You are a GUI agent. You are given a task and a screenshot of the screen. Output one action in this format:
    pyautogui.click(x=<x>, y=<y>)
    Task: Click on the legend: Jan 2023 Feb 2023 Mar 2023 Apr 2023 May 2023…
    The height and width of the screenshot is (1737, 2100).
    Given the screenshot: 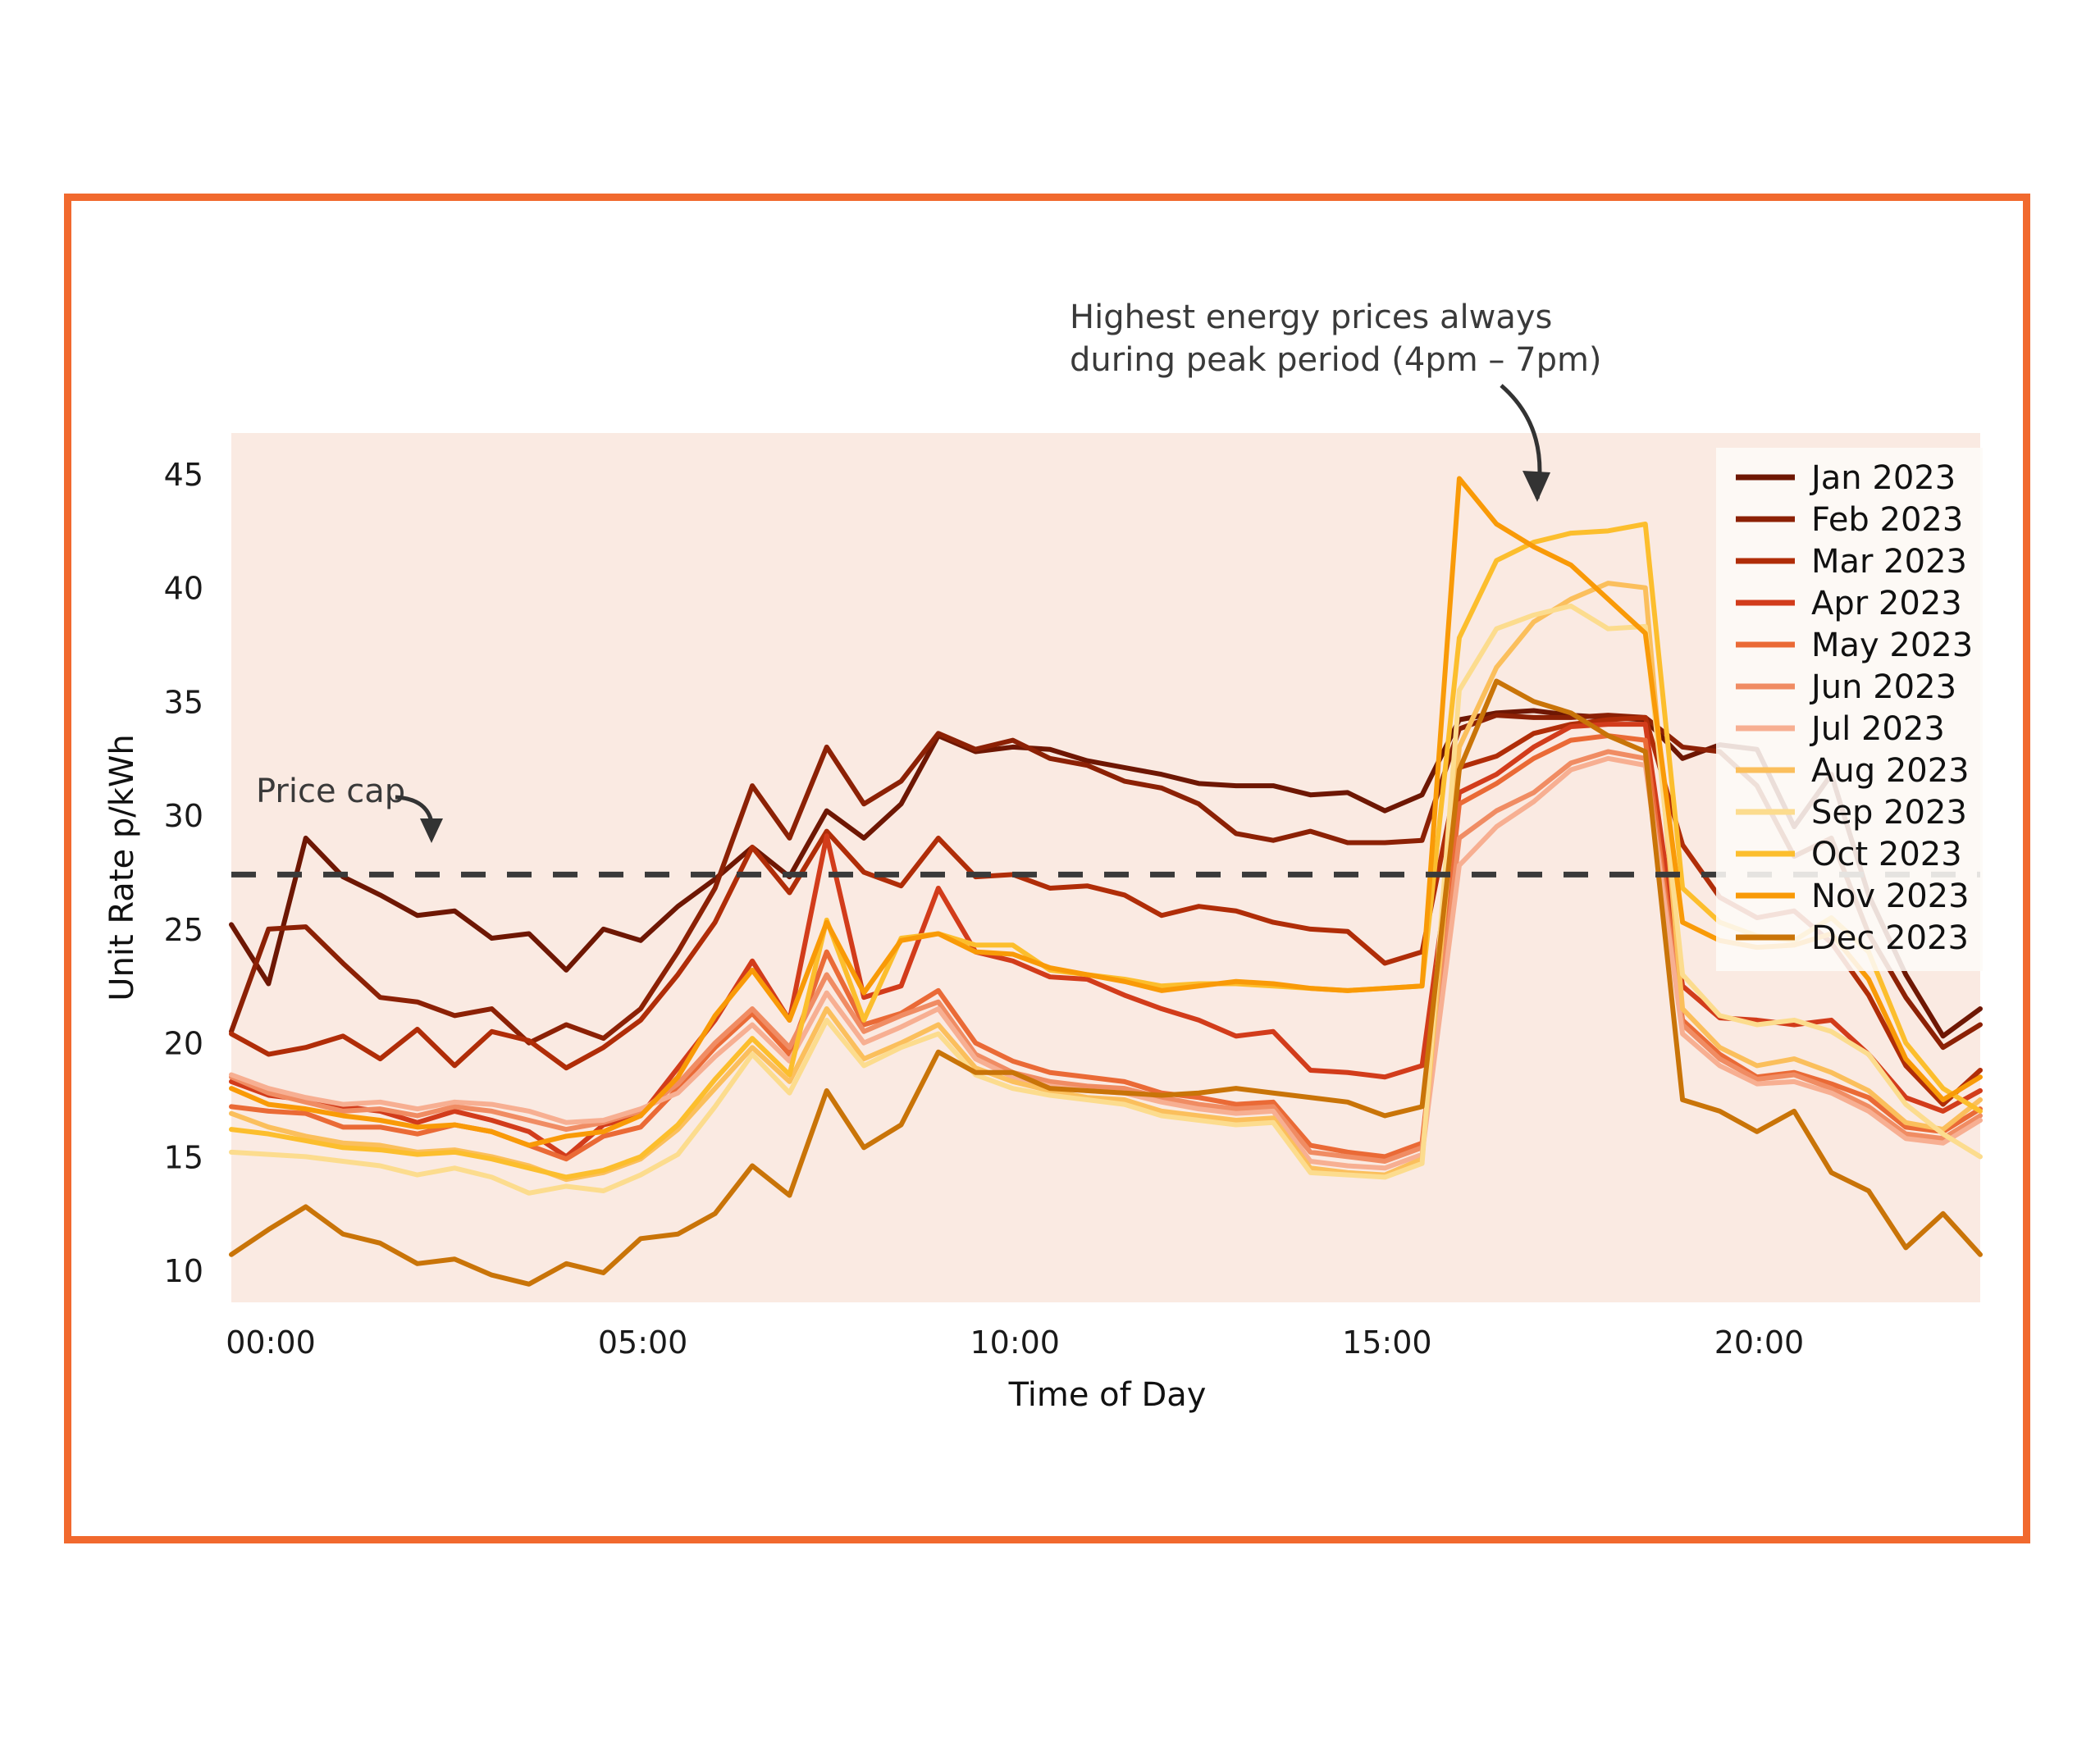 What is the action you would take?
    pyautogui.click(x=1850, y=709)
    